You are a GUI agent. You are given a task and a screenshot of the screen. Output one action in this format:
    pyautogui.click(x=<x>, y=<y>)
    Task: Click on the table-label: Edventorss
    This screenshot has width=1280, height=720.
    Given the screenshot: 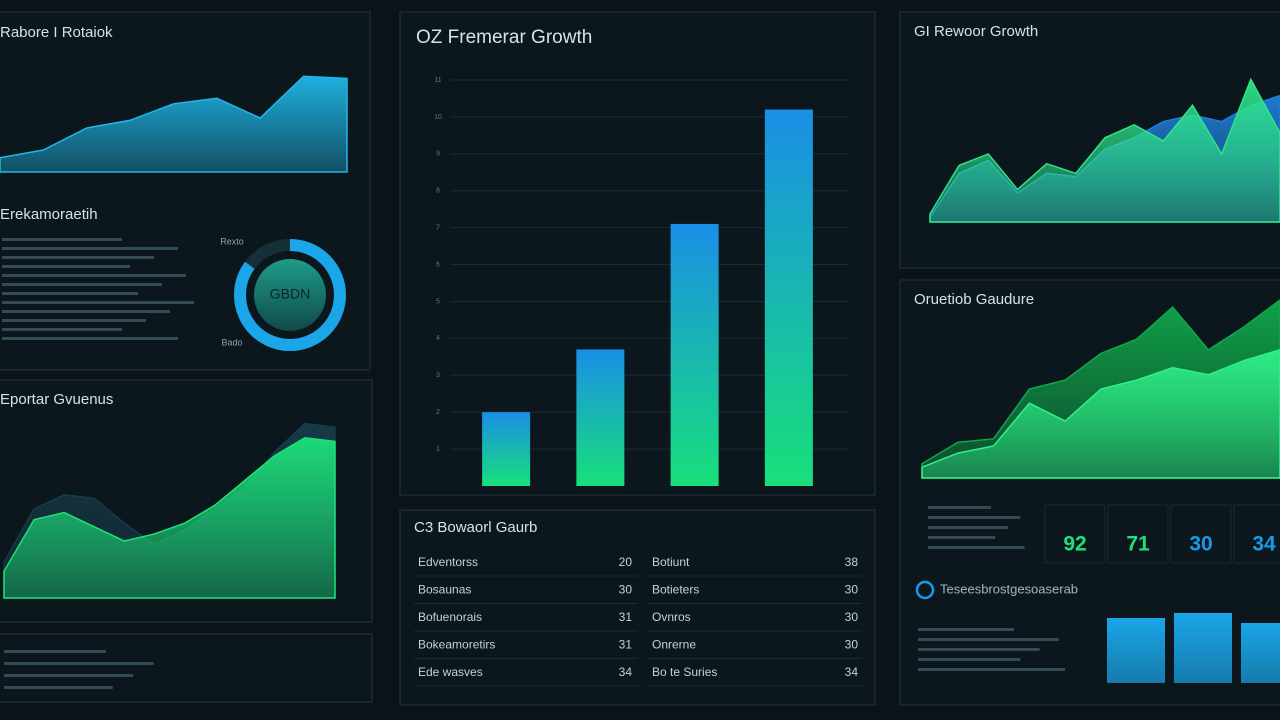 What is the action you would take?
    pyautogui.click(x=448, y=562)
    